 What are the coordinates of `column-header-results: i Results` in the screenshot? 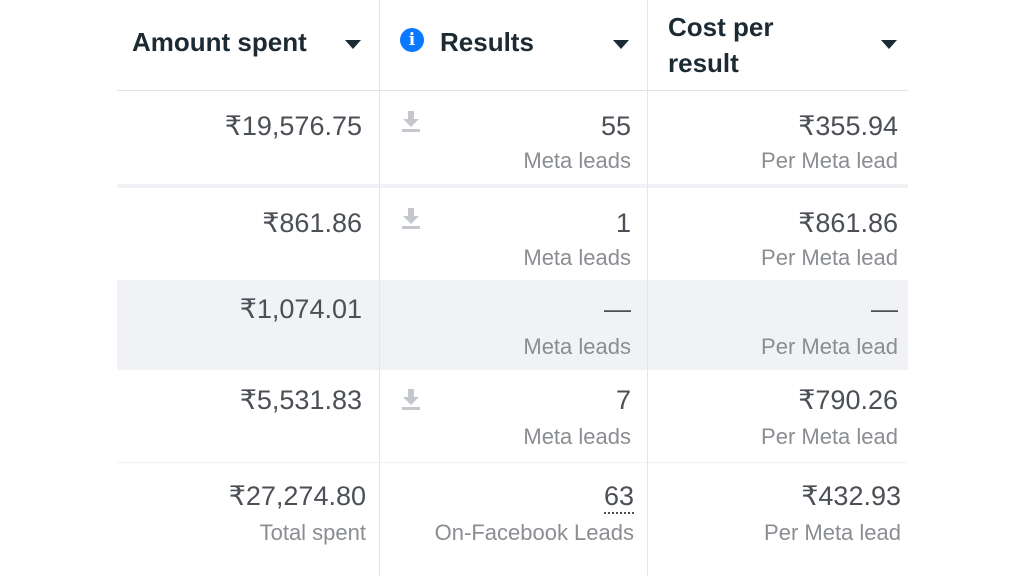 It's located at (513, 45).